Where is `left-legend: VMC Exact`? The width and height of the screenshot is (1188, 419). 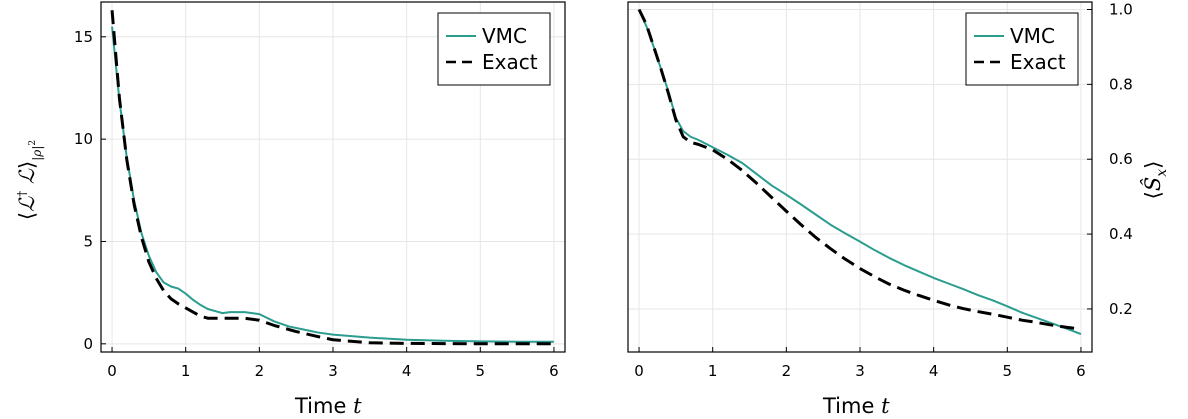 left-legend: VMC Exact is located at coordinates (494, 49).